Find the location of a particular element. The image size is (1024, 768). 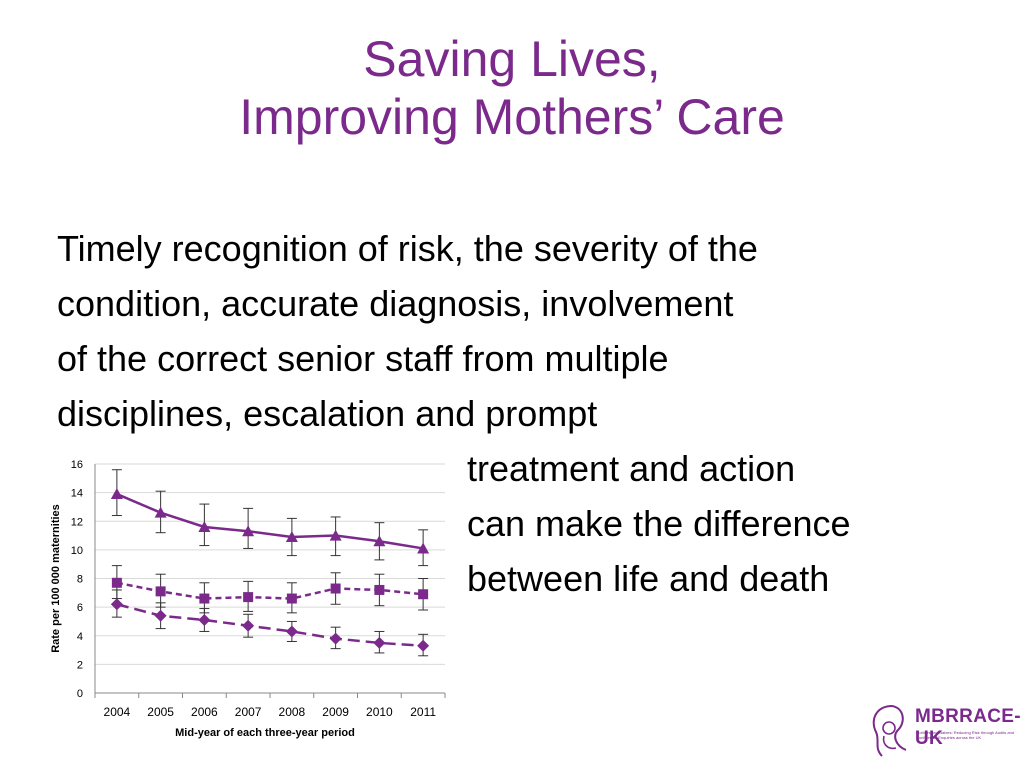

body-text-line-7: between life and death is located at coordinates (648, 578).